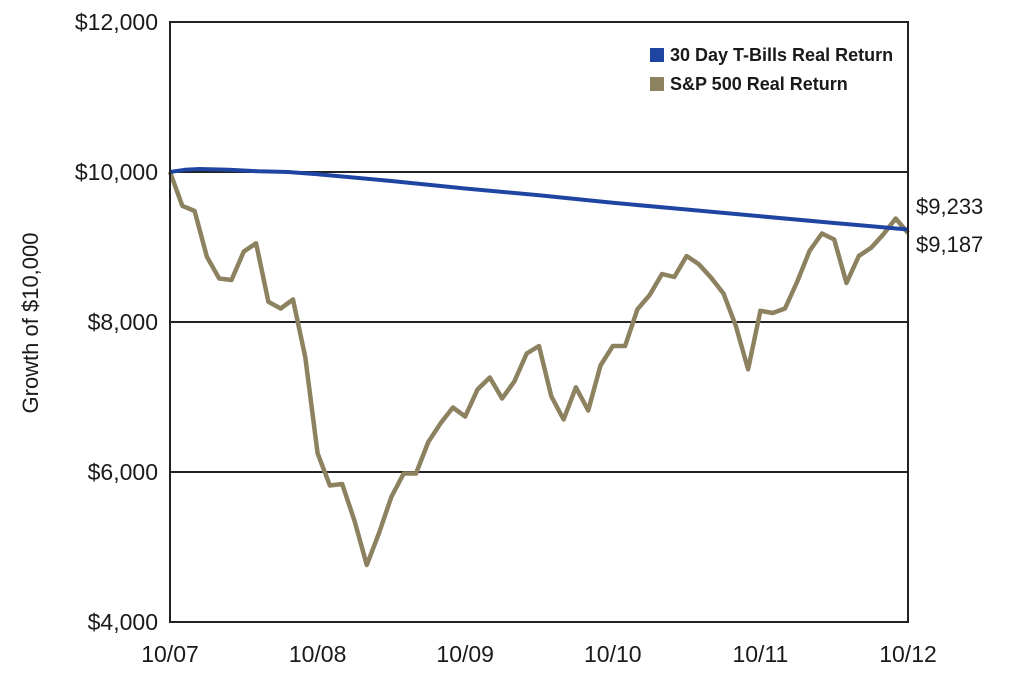 Image resolution: width=1027 pixels, height=698 pixels. Describe the element at coordinates (760, 654) in the screenshot. I see `x-tick-label: 10/11` at that location.